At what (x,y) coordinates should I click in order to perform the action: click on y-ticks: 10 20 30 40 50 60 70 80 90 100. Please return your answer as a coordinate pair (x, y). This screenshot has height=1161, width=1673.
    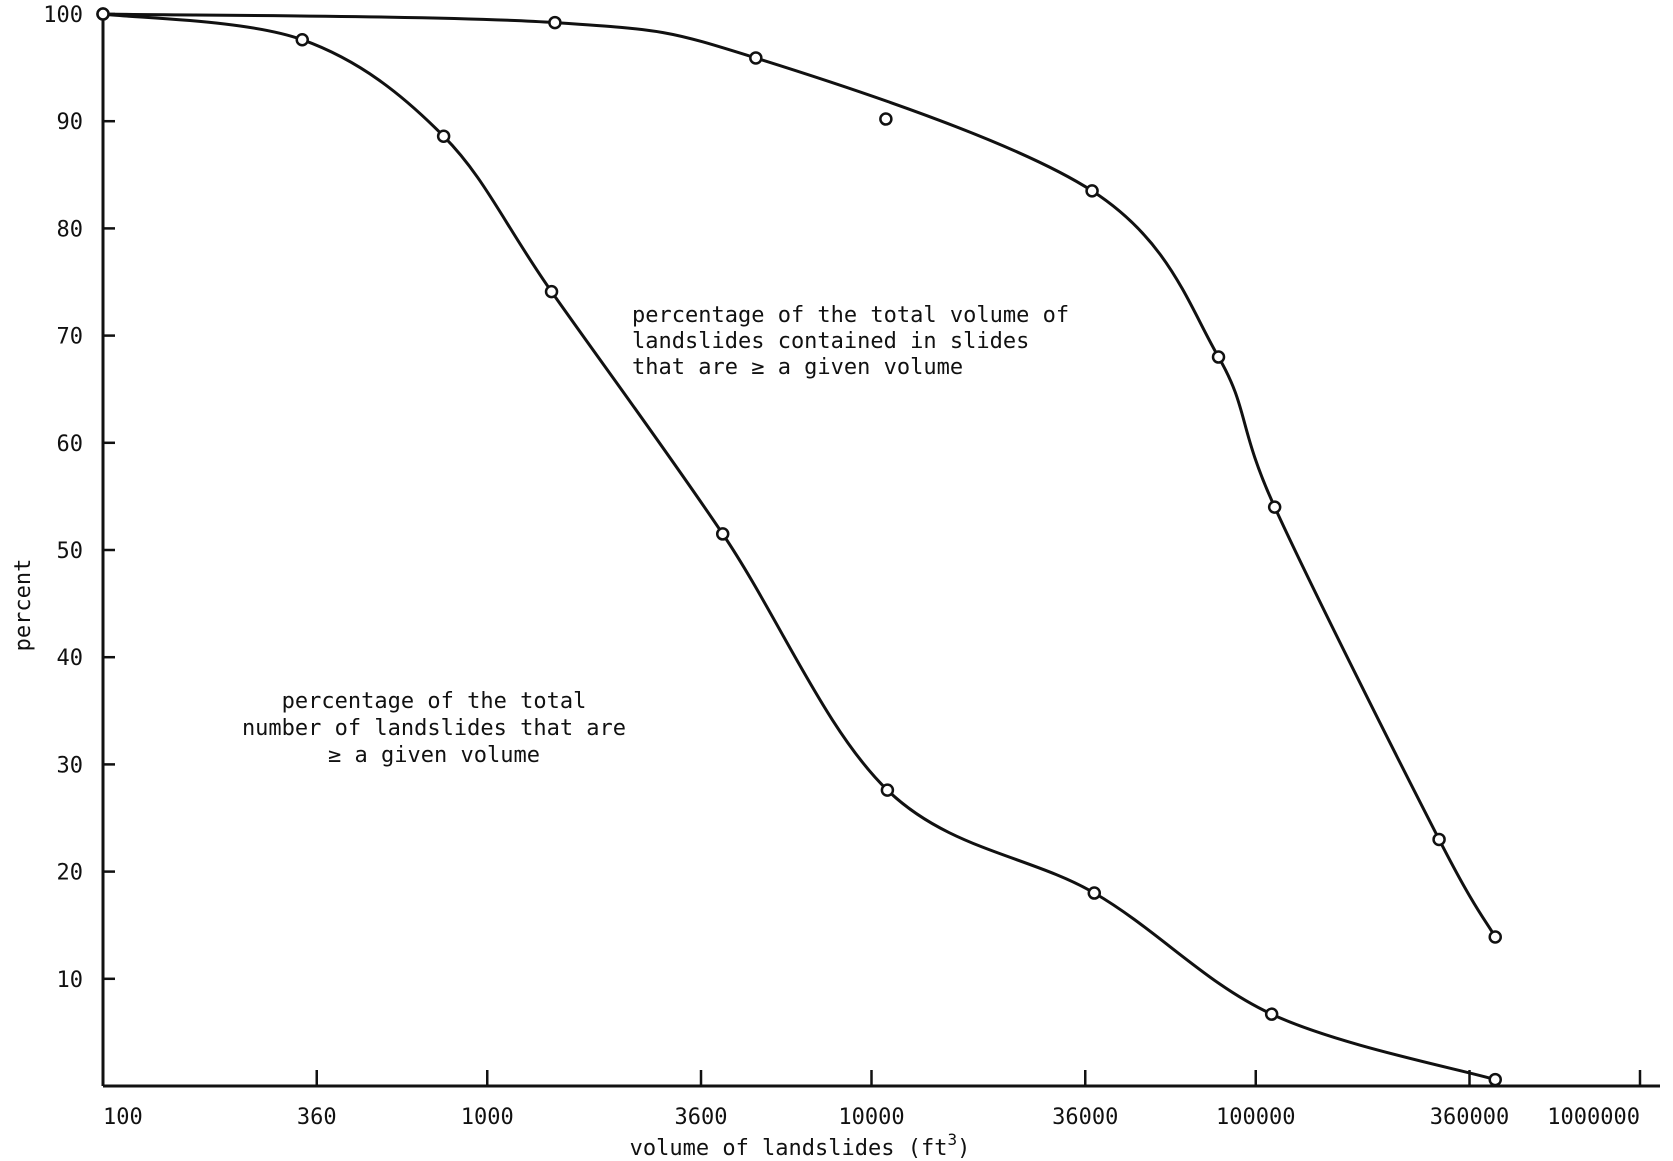
    Looking at the image, I should click on (79, 498).